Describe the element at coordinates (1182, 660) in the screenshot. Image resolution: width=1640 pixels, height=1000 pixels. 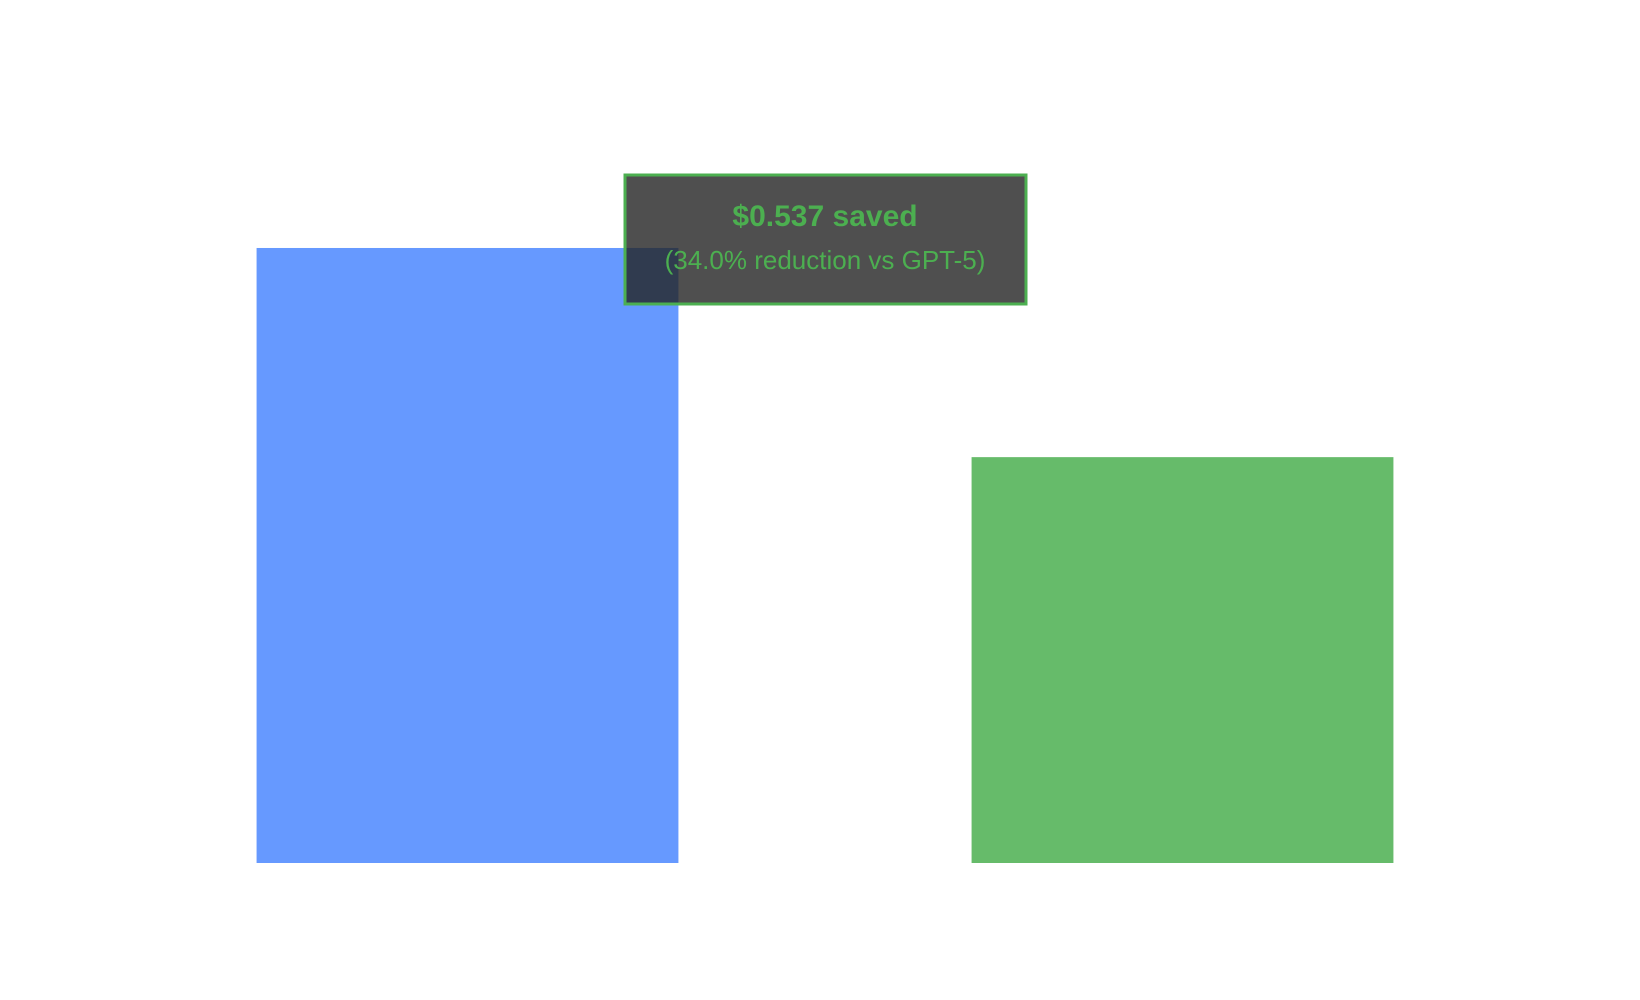
I see `bar` at that location.